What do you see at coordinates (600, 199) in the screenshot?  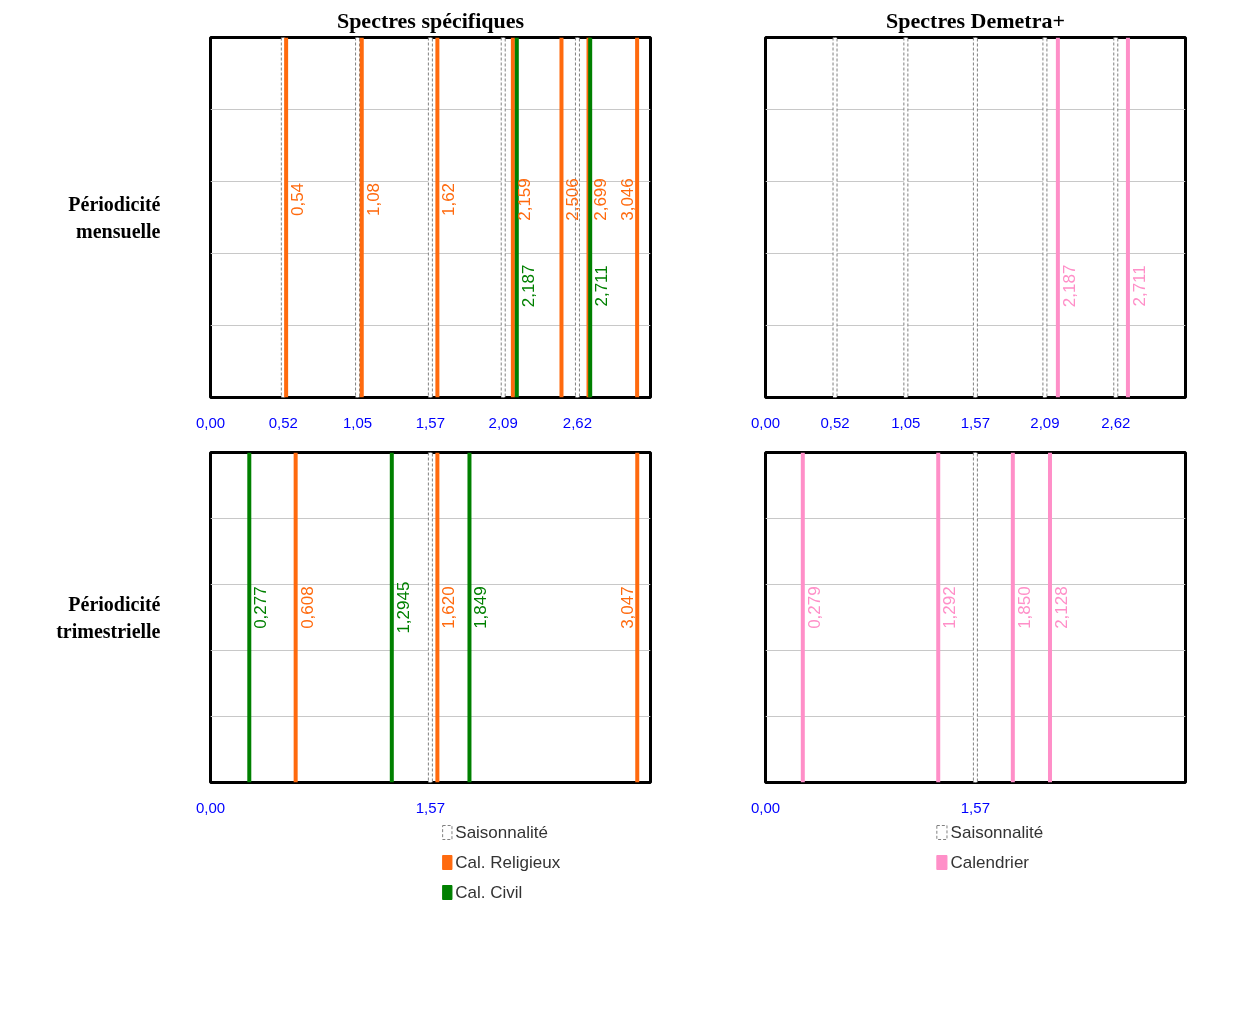 I see `annotation: 2,699` at bounding box center [600, 199].